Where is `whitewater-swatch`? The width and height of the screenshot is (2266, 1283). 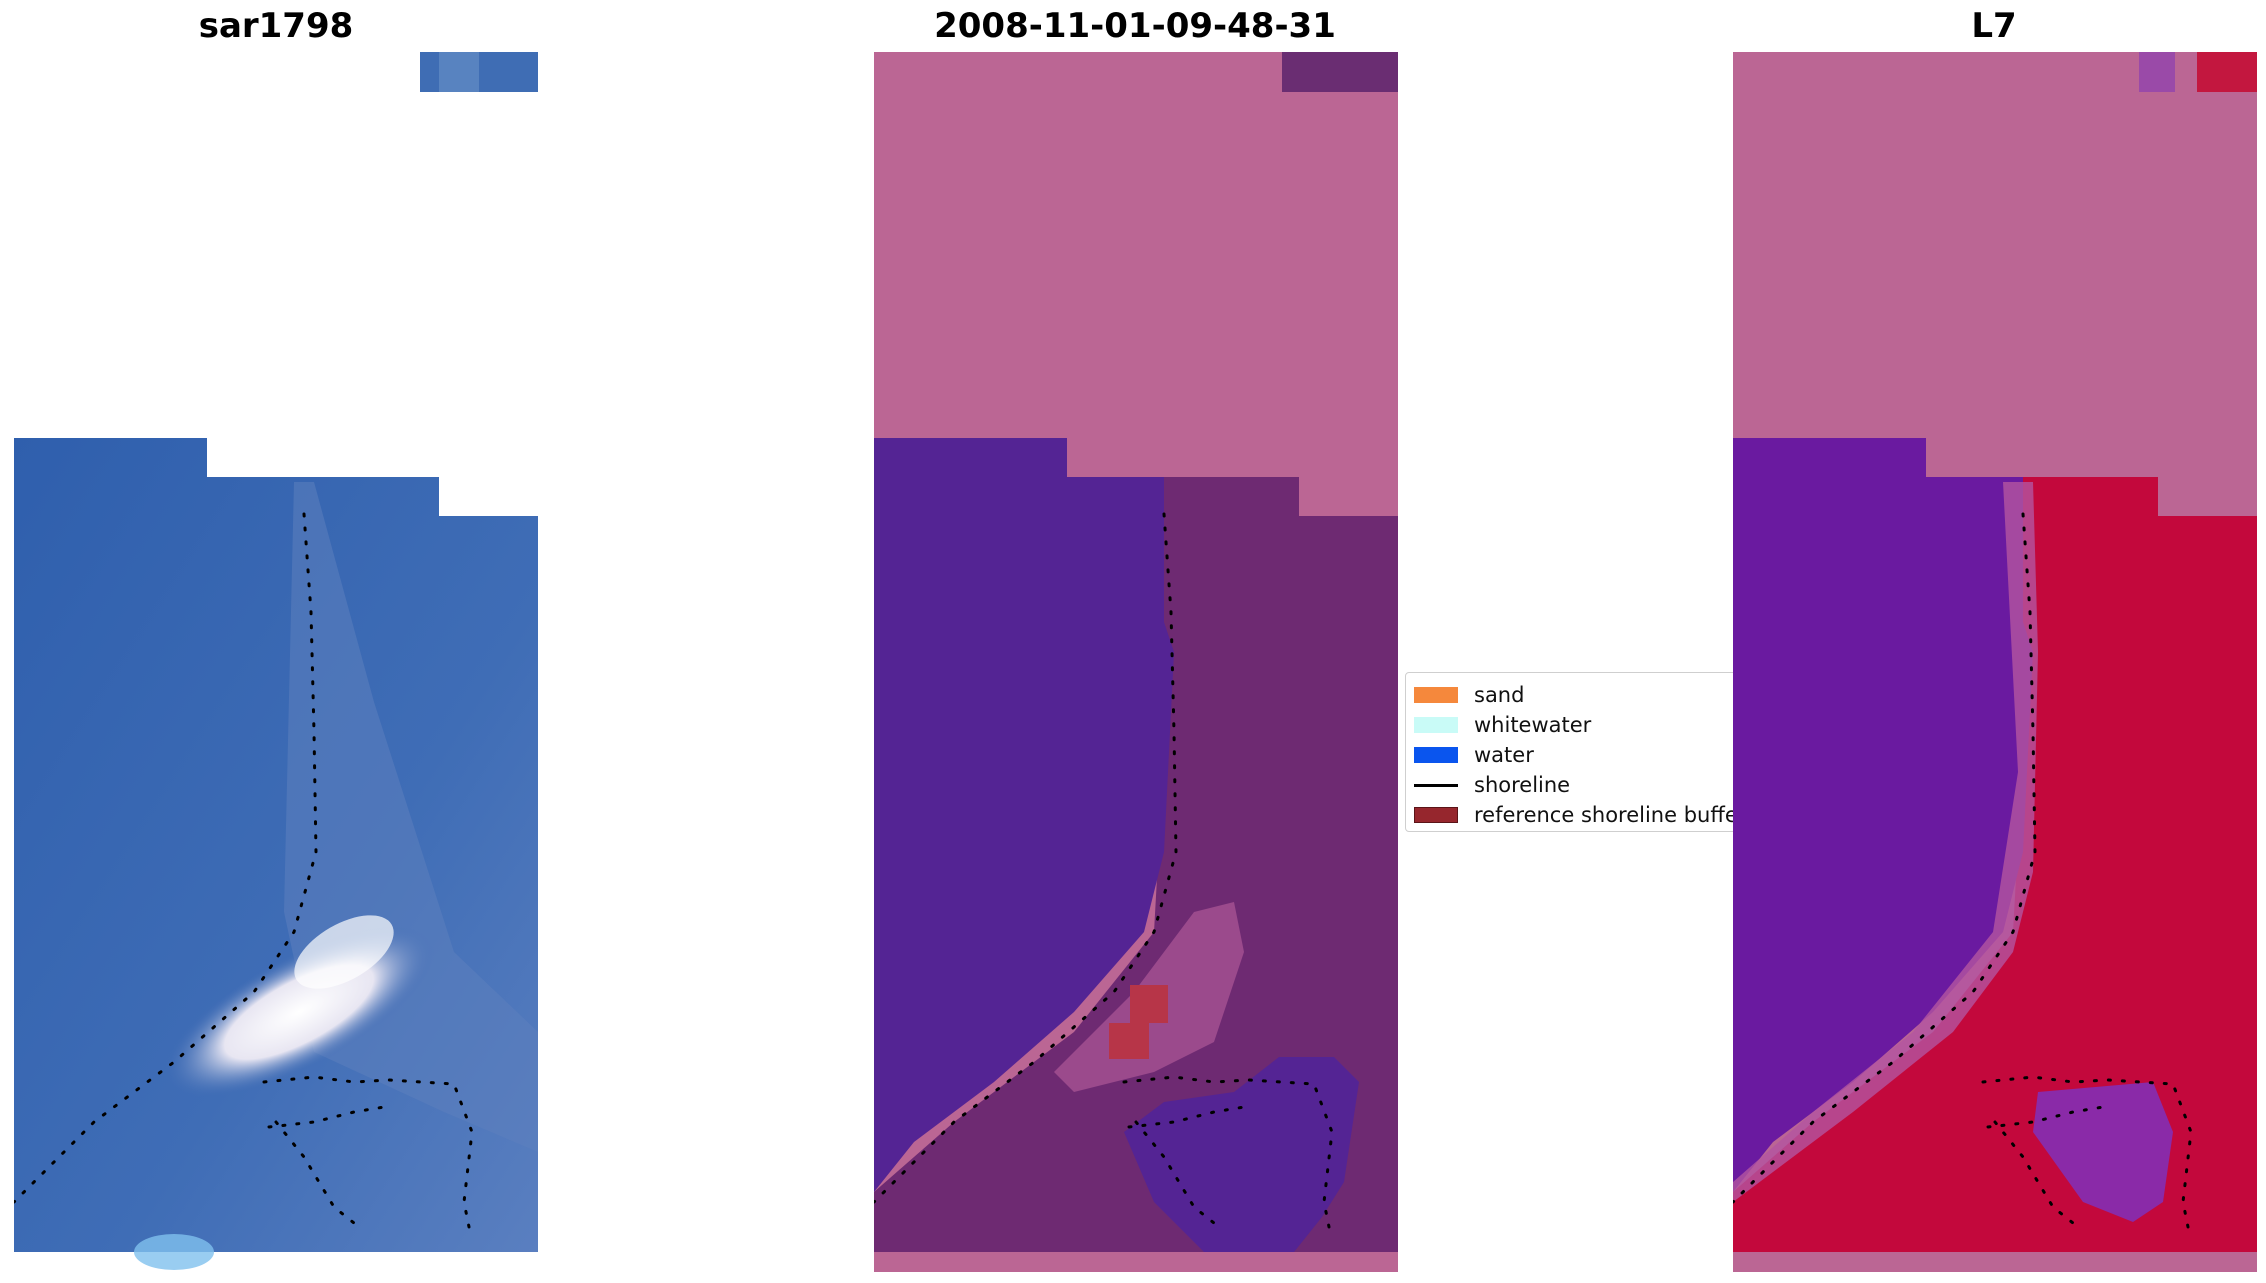 whitewater-swatch is located at coordinates (1436, 725).